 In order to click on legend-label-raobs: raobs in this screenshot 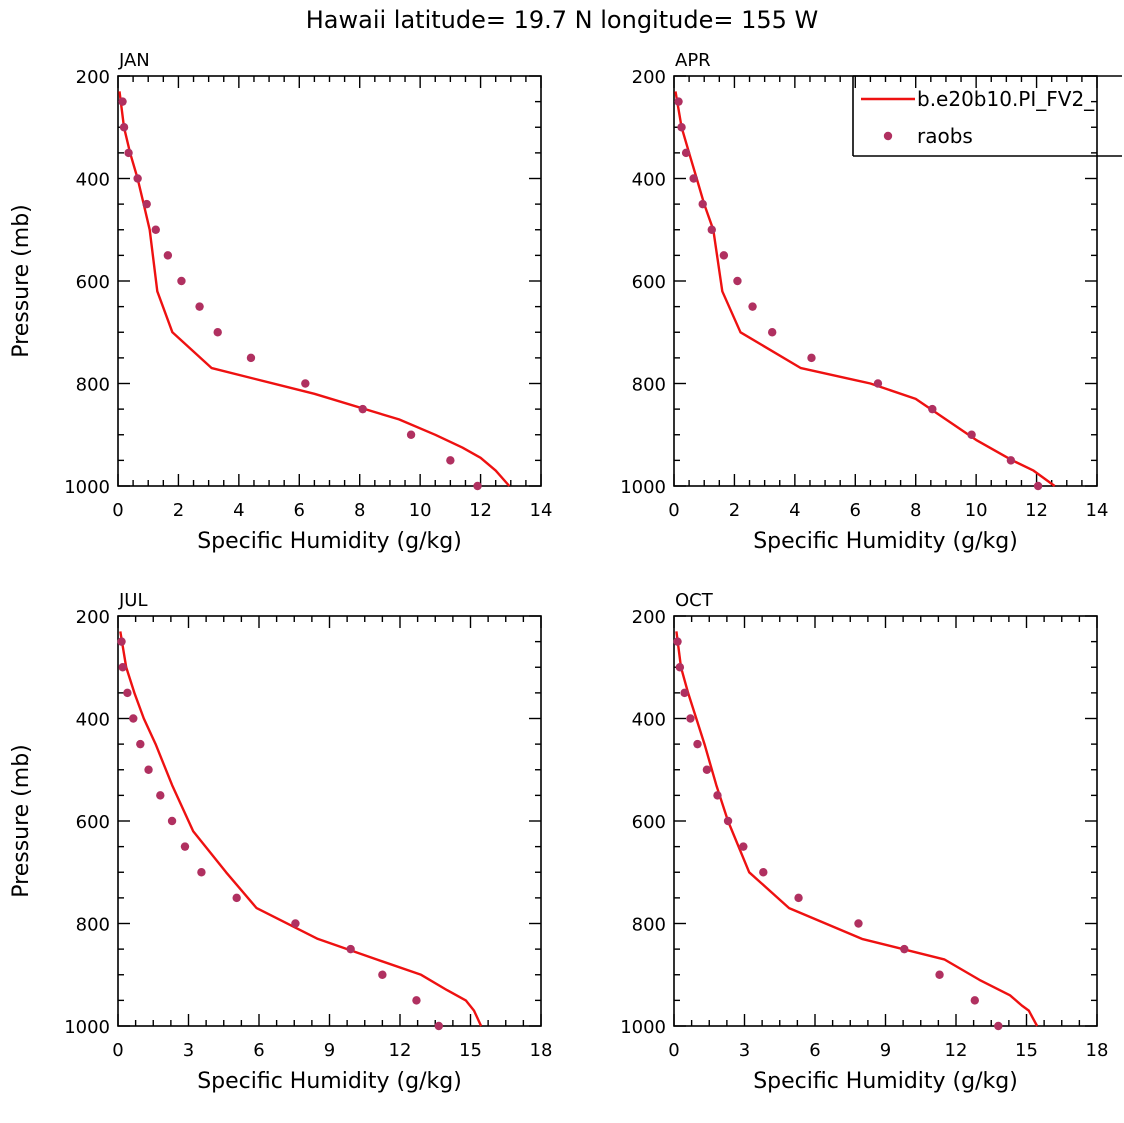, I will do `click(945, 136)`.